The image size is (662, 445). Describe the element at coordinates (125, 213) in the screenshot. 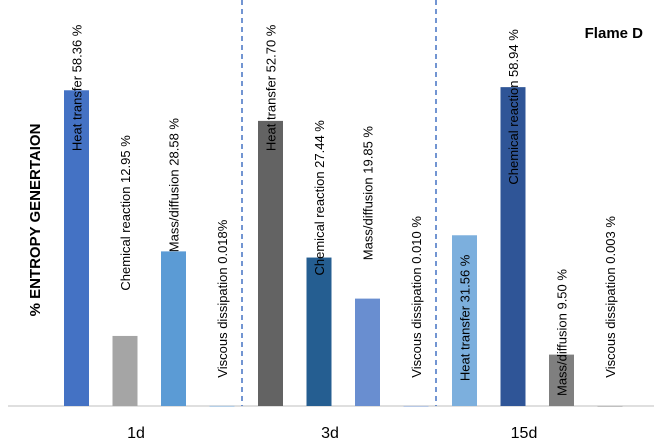

I see `bar-label: Chemical reaction 12.95 %` at that location.